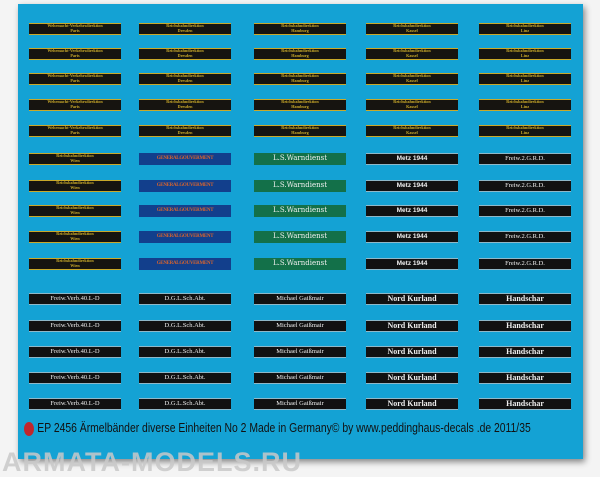 This screenshot has height=477, width=600. I want to click on band-text: Paris, so click(75, 30).